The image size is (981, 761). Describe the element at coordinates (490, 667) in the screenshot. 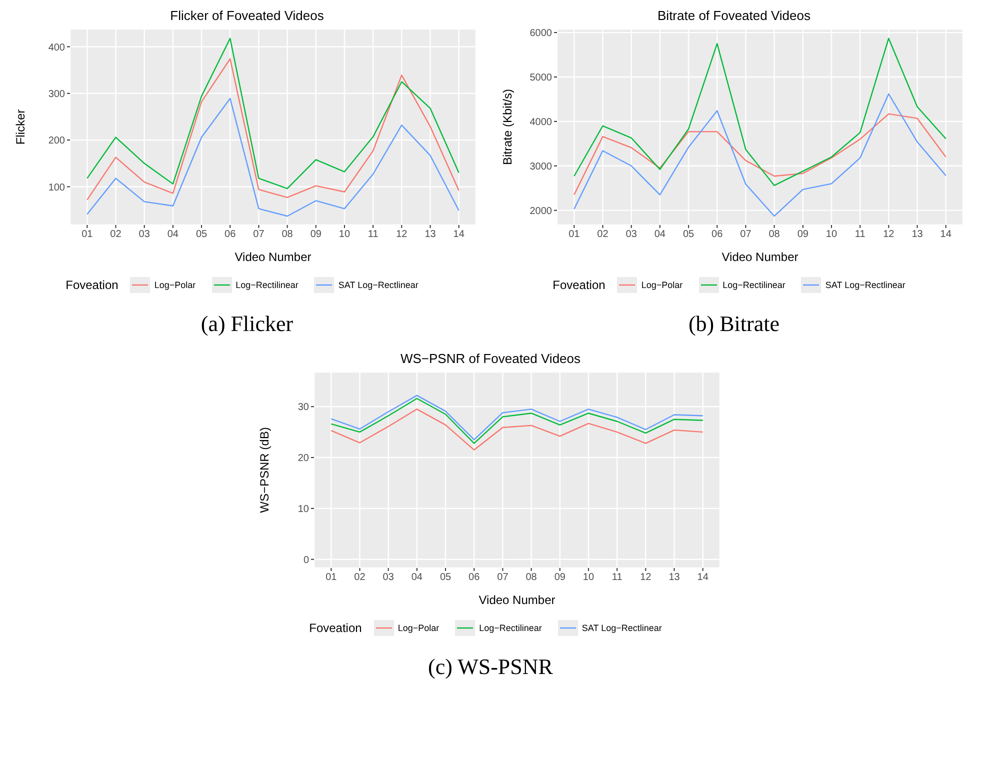

I see `text: (c) WS-PSNR` at that location.